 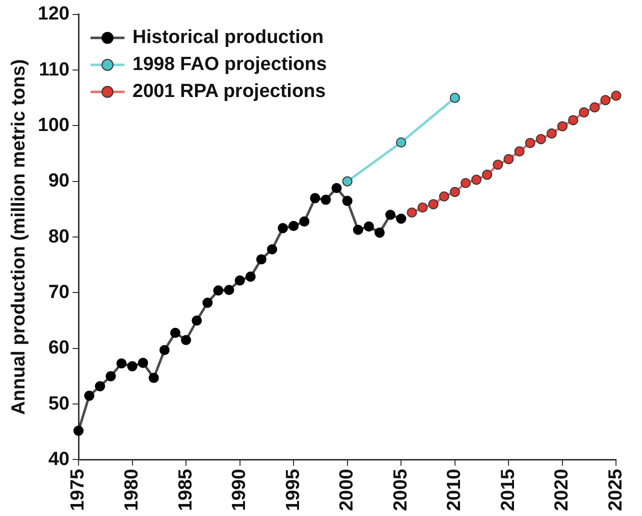 What do you see at coordinates (59, 237) in the screenshot?
I see `y-tick-label: 80` at bounding box center [59, 237].